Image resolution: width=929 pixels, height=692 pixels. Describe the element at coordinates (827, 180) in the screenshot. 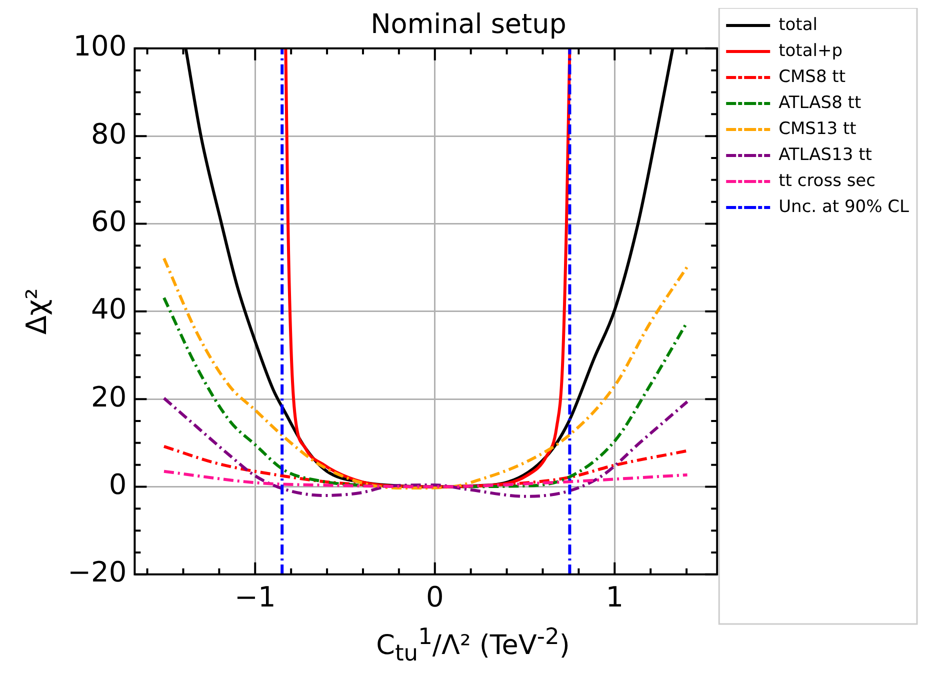

I see `legend-label: tt cross sec` at that location.